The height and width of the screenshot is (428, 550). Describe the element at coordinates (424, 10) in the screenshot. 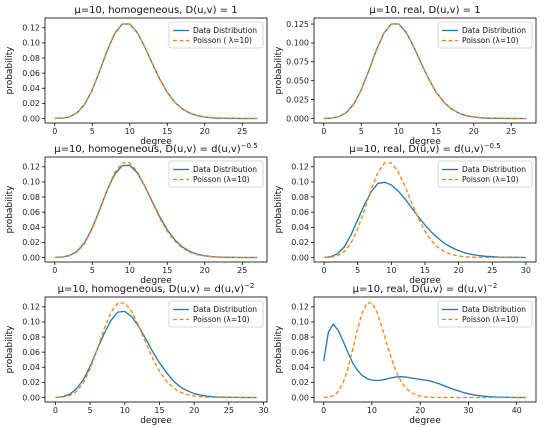

I see `chart-title: μ=10, real, D(u,v) = 1` at that location.